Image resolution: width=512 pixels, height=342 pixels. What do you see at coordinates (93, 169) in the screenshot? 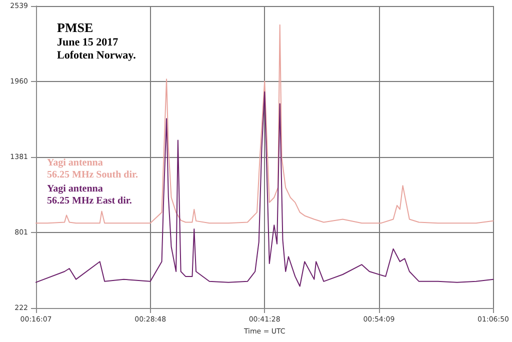
I see `text: Yagi antenna 56.25 MHz South dir.` at bounding box center [93, 169].